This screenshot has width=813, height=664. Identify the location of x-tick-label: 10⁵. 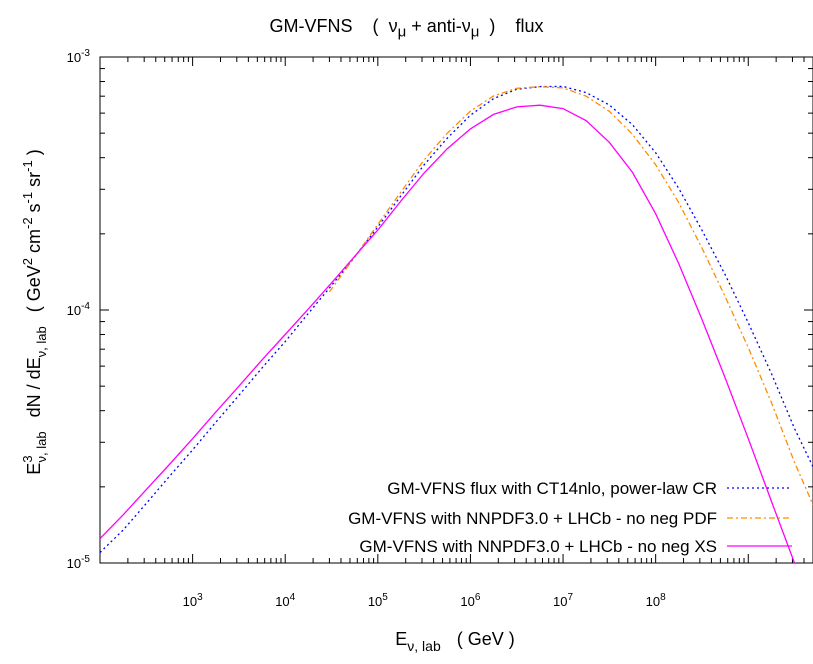
(378, 600).